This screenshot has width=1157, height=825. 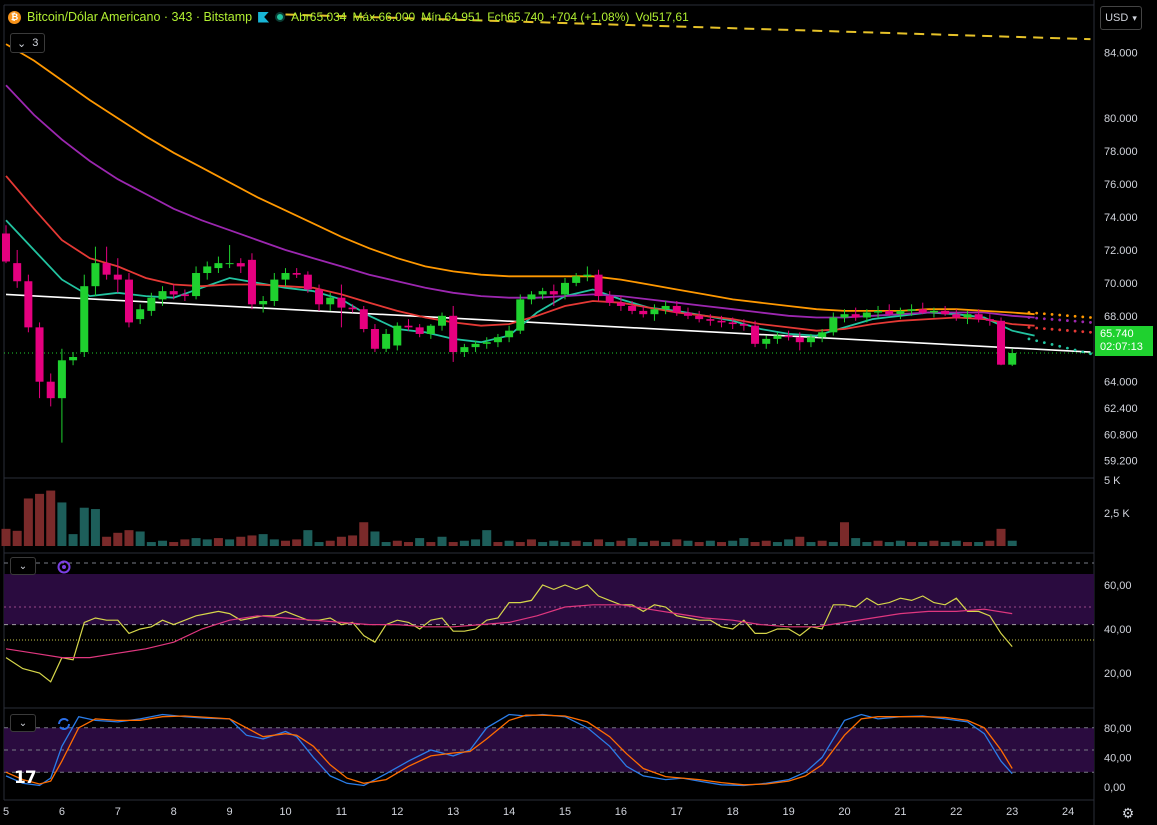 I want to click on rsi-collapse-button: ⌄, so click(x=23, y=566).